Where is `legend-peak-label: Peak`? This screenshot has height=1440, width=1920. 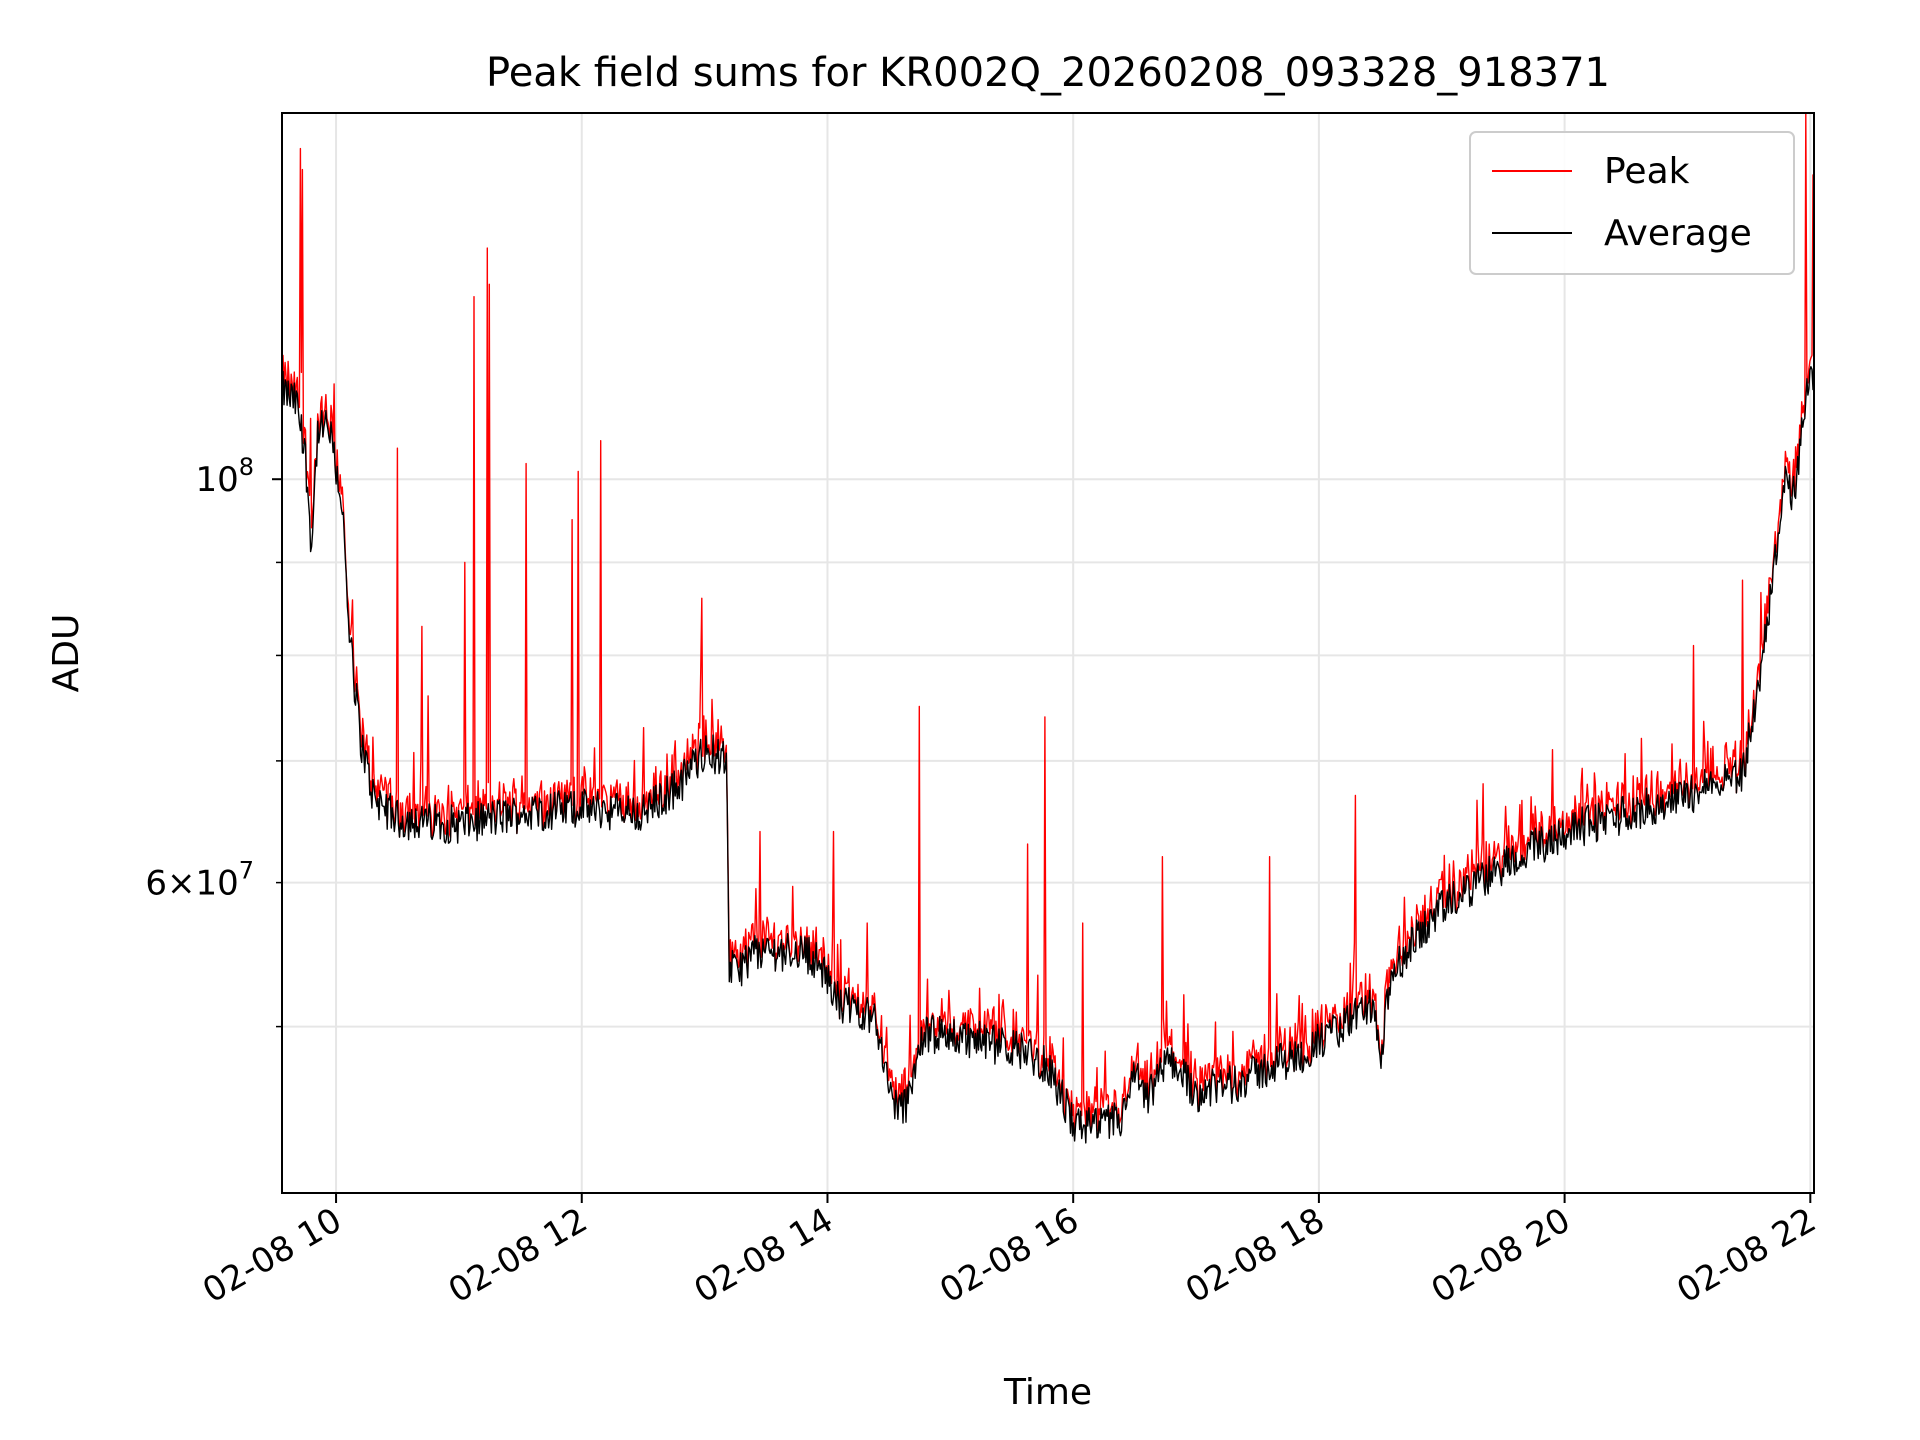 legend-peak-label: Peak is located at coordinates (1647, 171).